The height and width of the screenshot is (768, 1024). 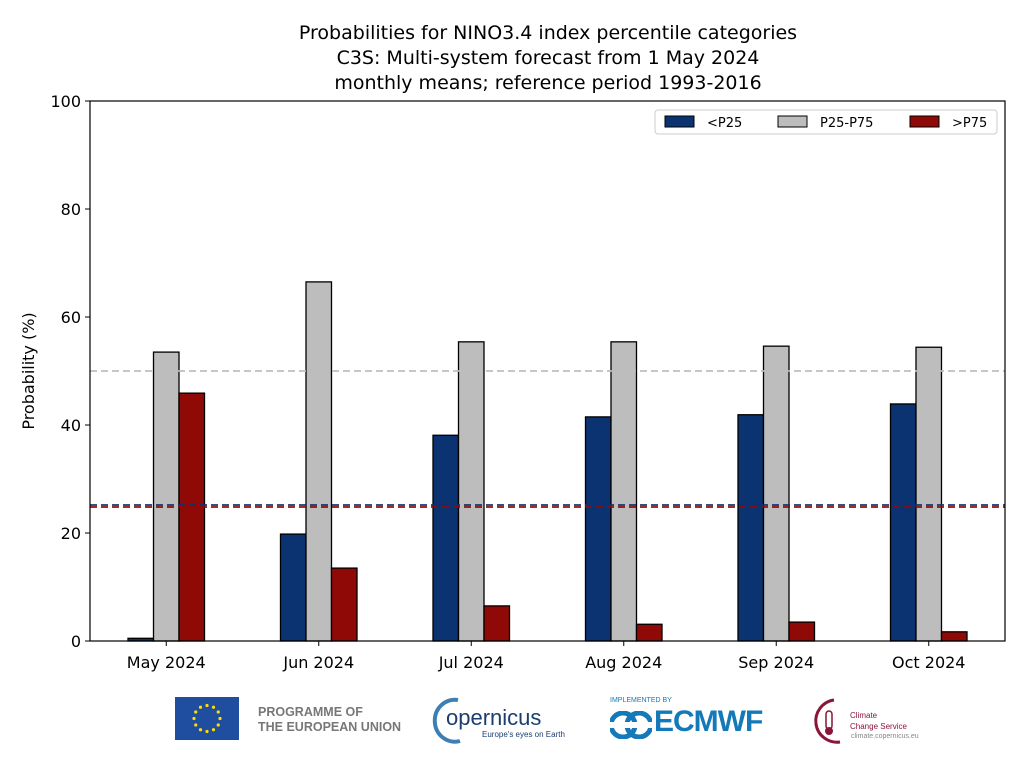 I want to click on eu-flag-logo, so click(x=207, y=718).